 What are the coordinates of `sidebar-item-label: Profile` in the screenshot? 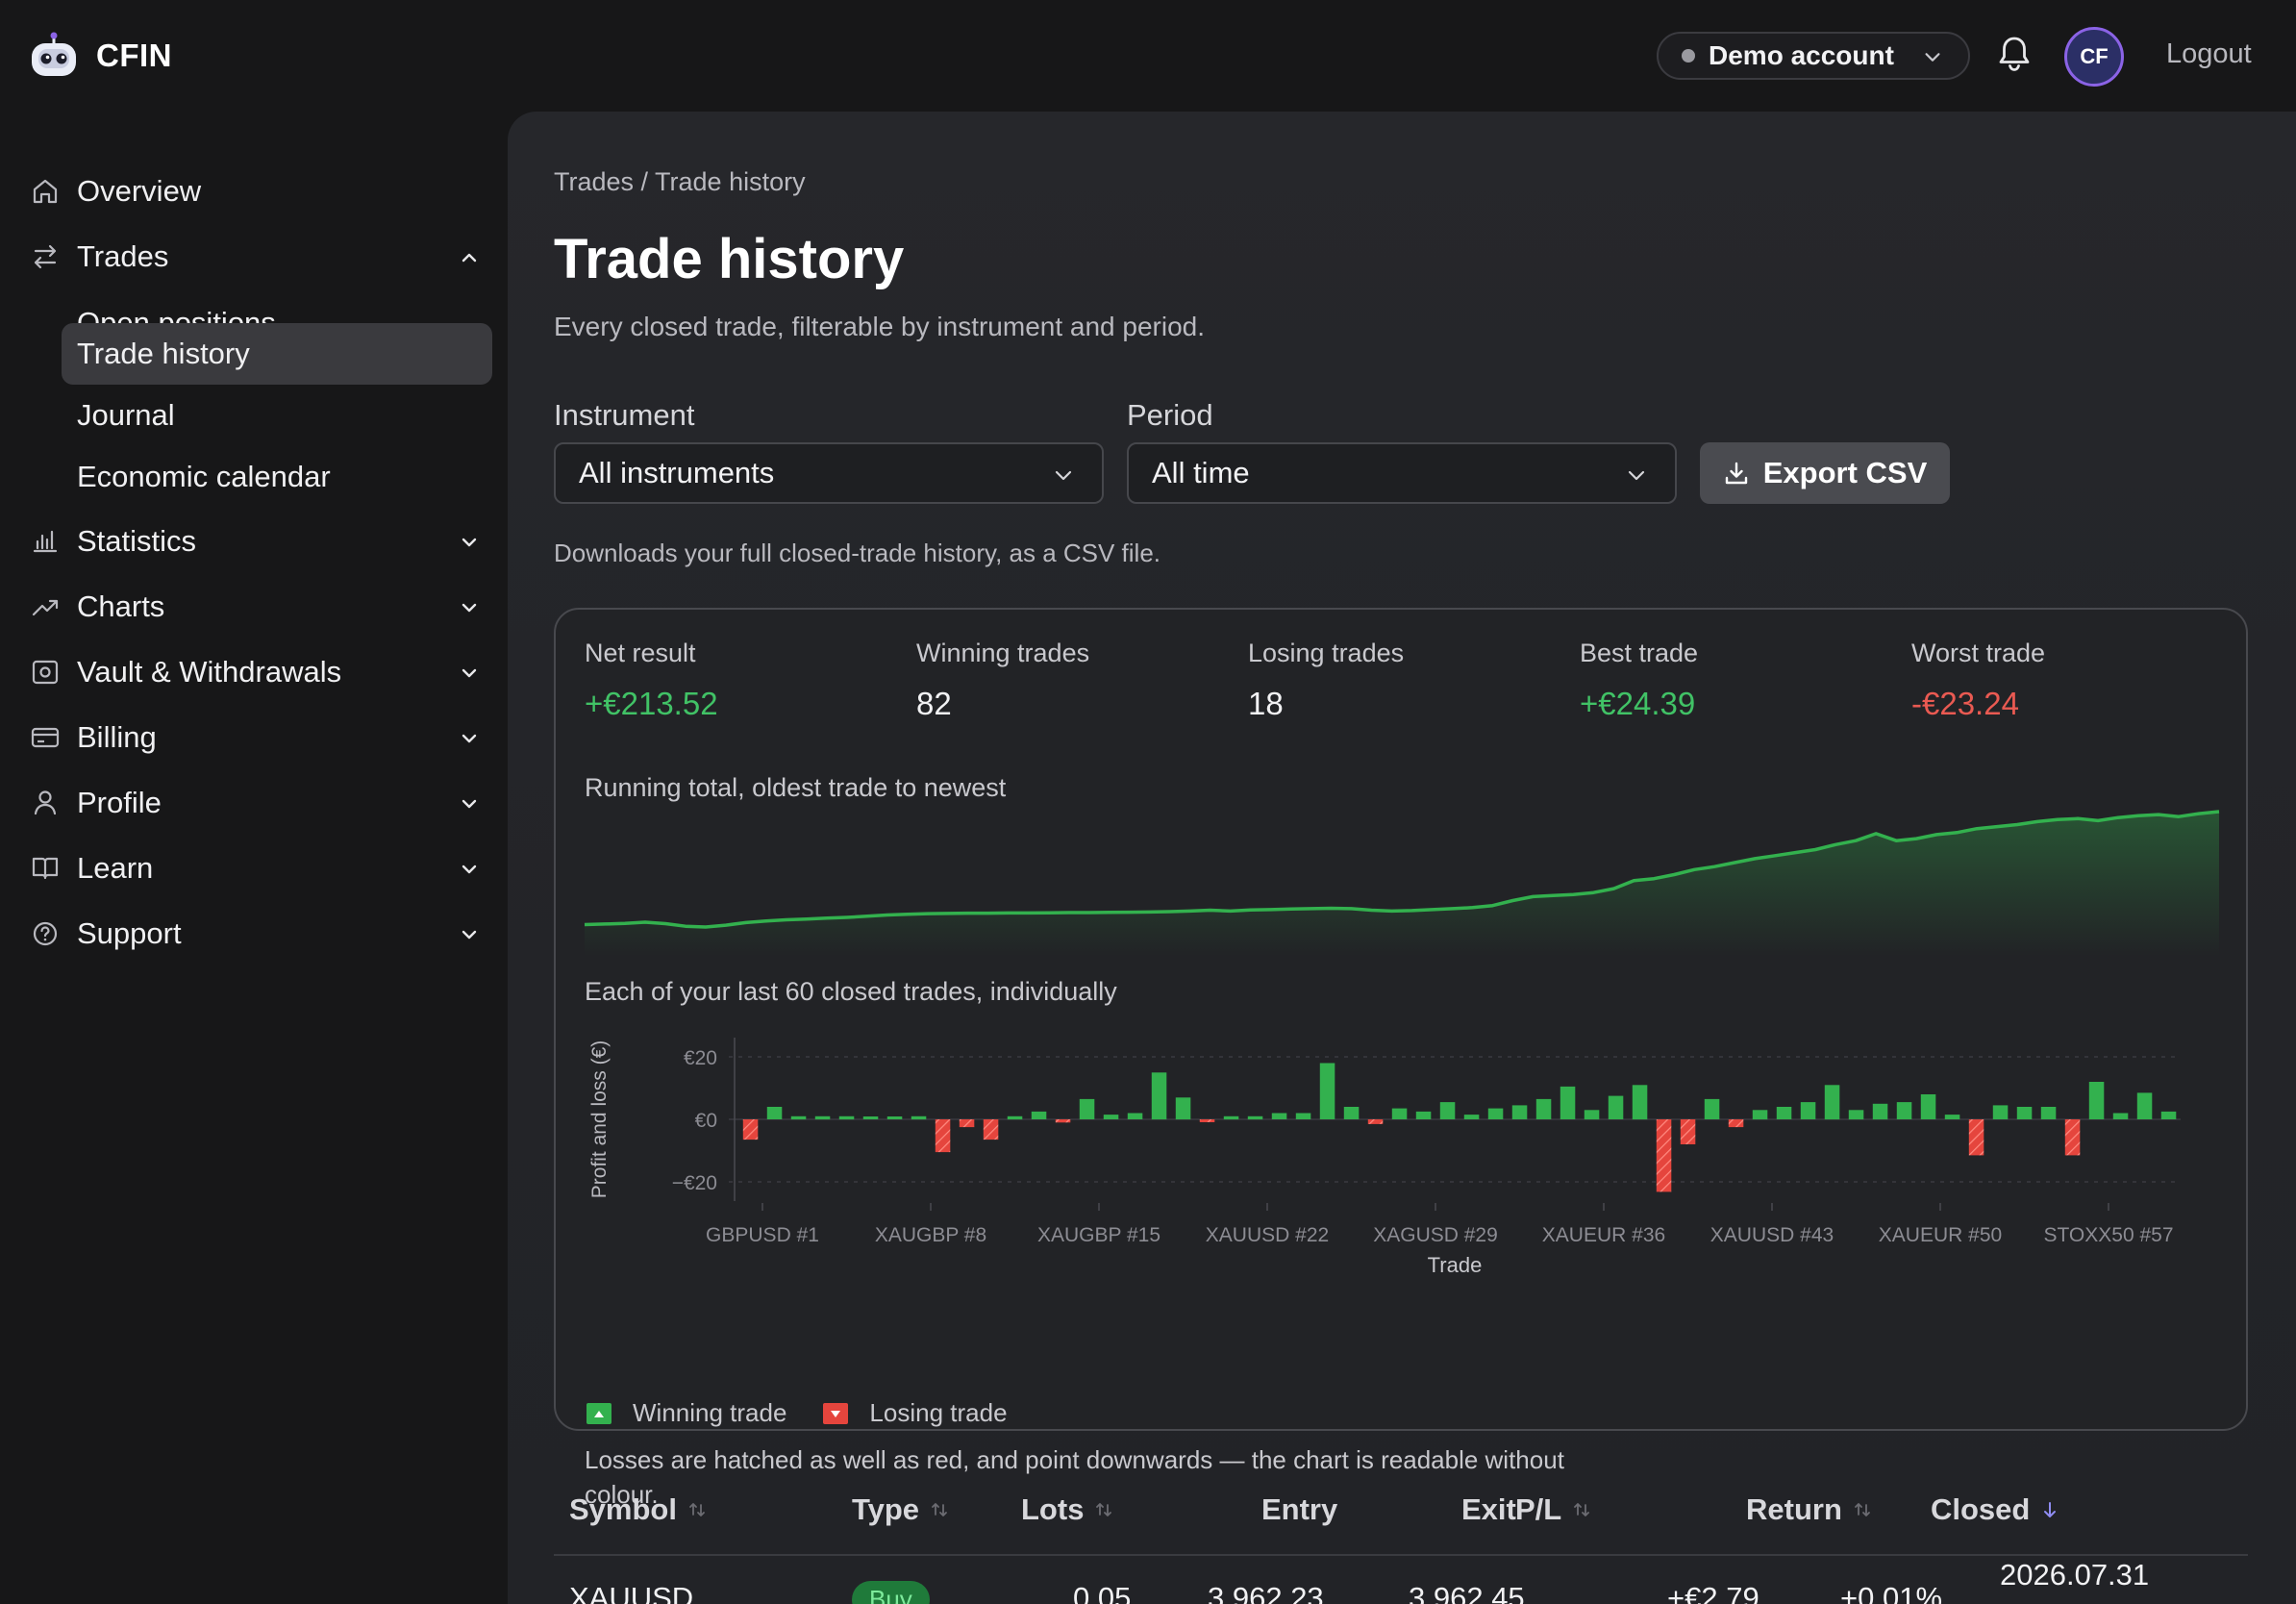 It's located at (119, 802).